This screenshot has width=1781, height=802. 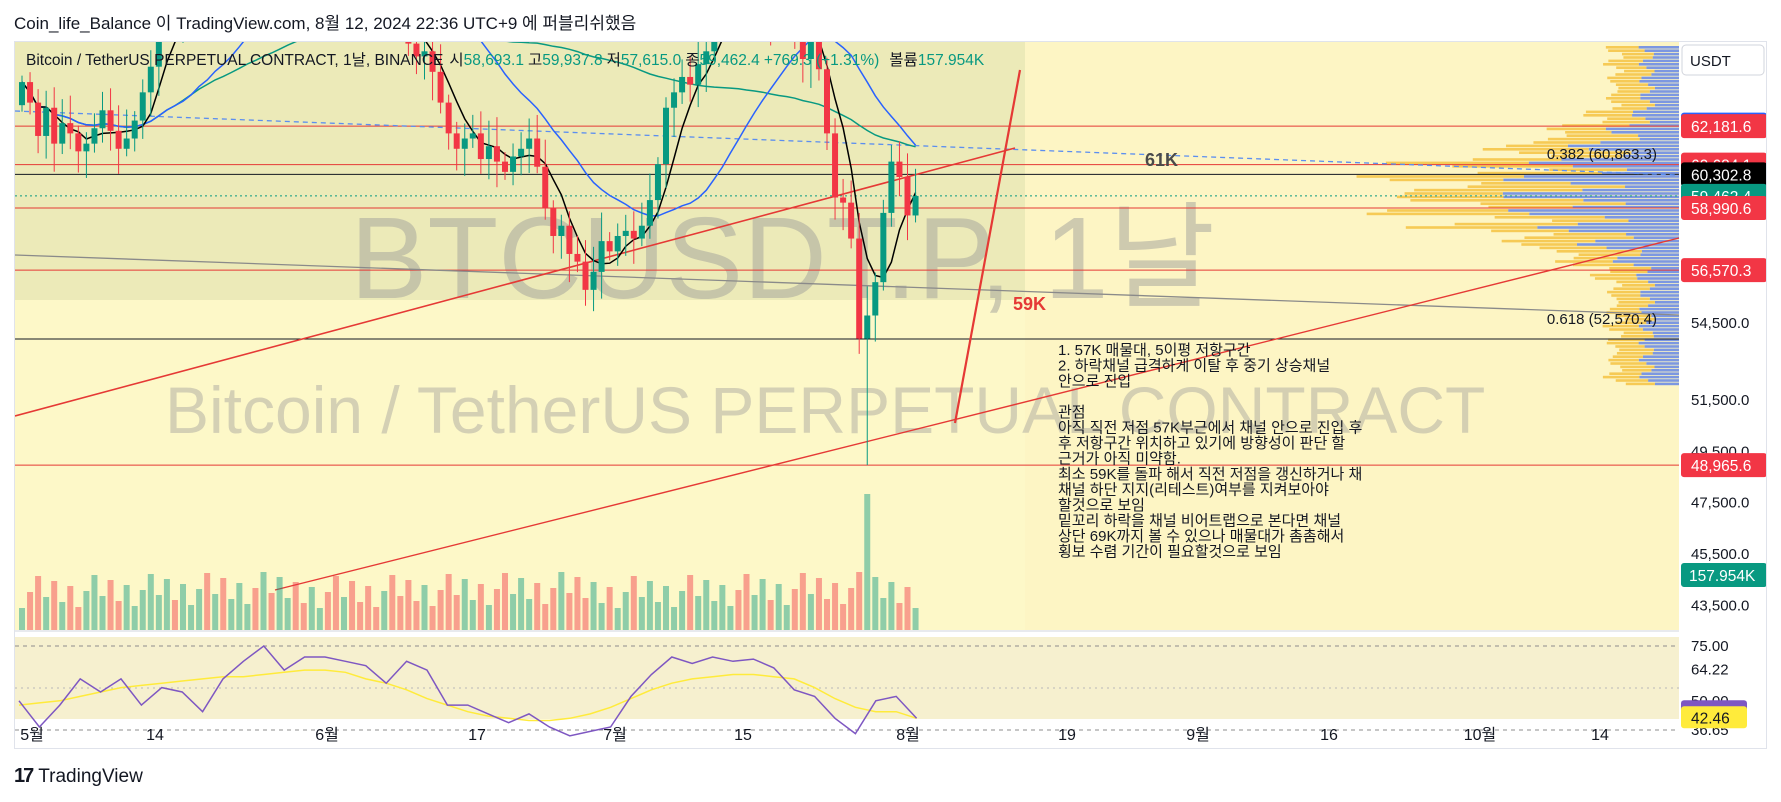 I want to click on currency-label: USDT, so click(x=1710, y=61).